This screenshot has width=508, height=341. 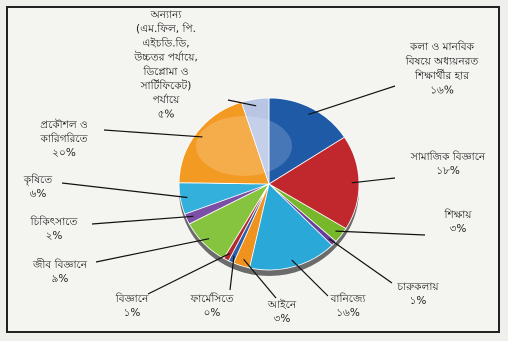 What do you see at coordinates (417, 294) in the screenshot?
I see `slice-label: চারুকলায় ১%` at bounding box center [417, 294].